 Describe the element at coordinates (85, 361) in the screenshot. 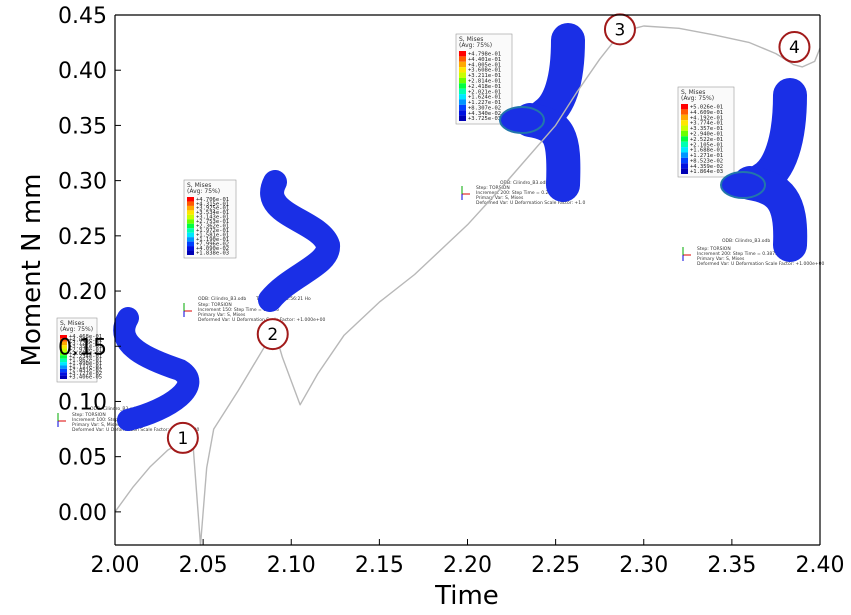

I see `contour-legend-value: +1.862e-01` at that location.